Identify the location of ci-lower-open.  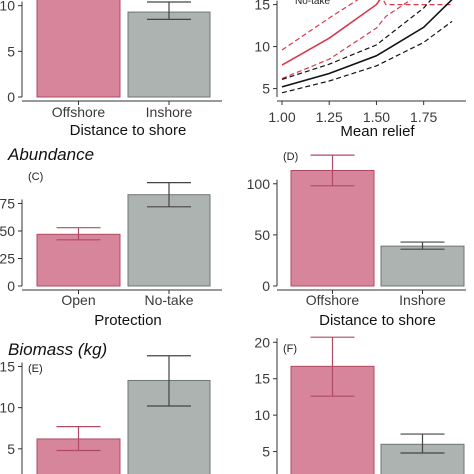
(346, 40).